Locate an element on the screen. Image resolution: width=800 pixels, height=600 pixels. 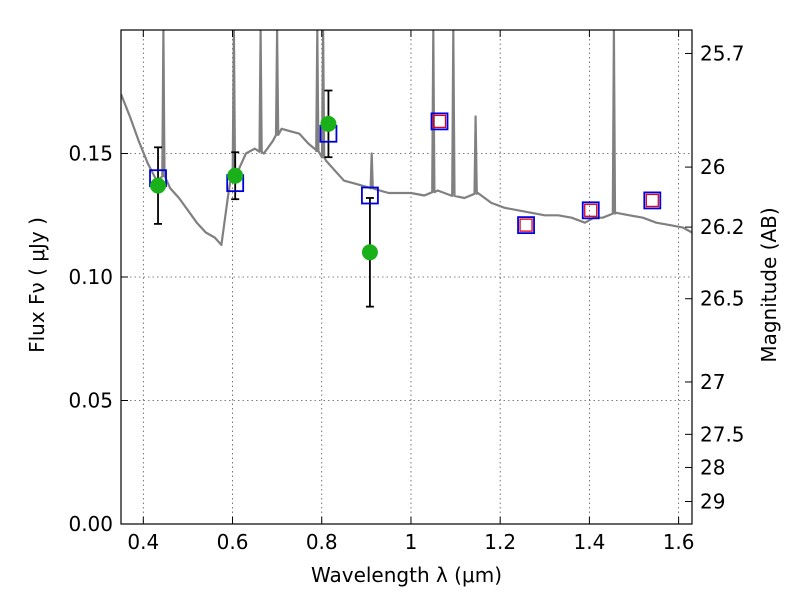
y-tick-label: 0.15 is located at coordinates (90, 154).